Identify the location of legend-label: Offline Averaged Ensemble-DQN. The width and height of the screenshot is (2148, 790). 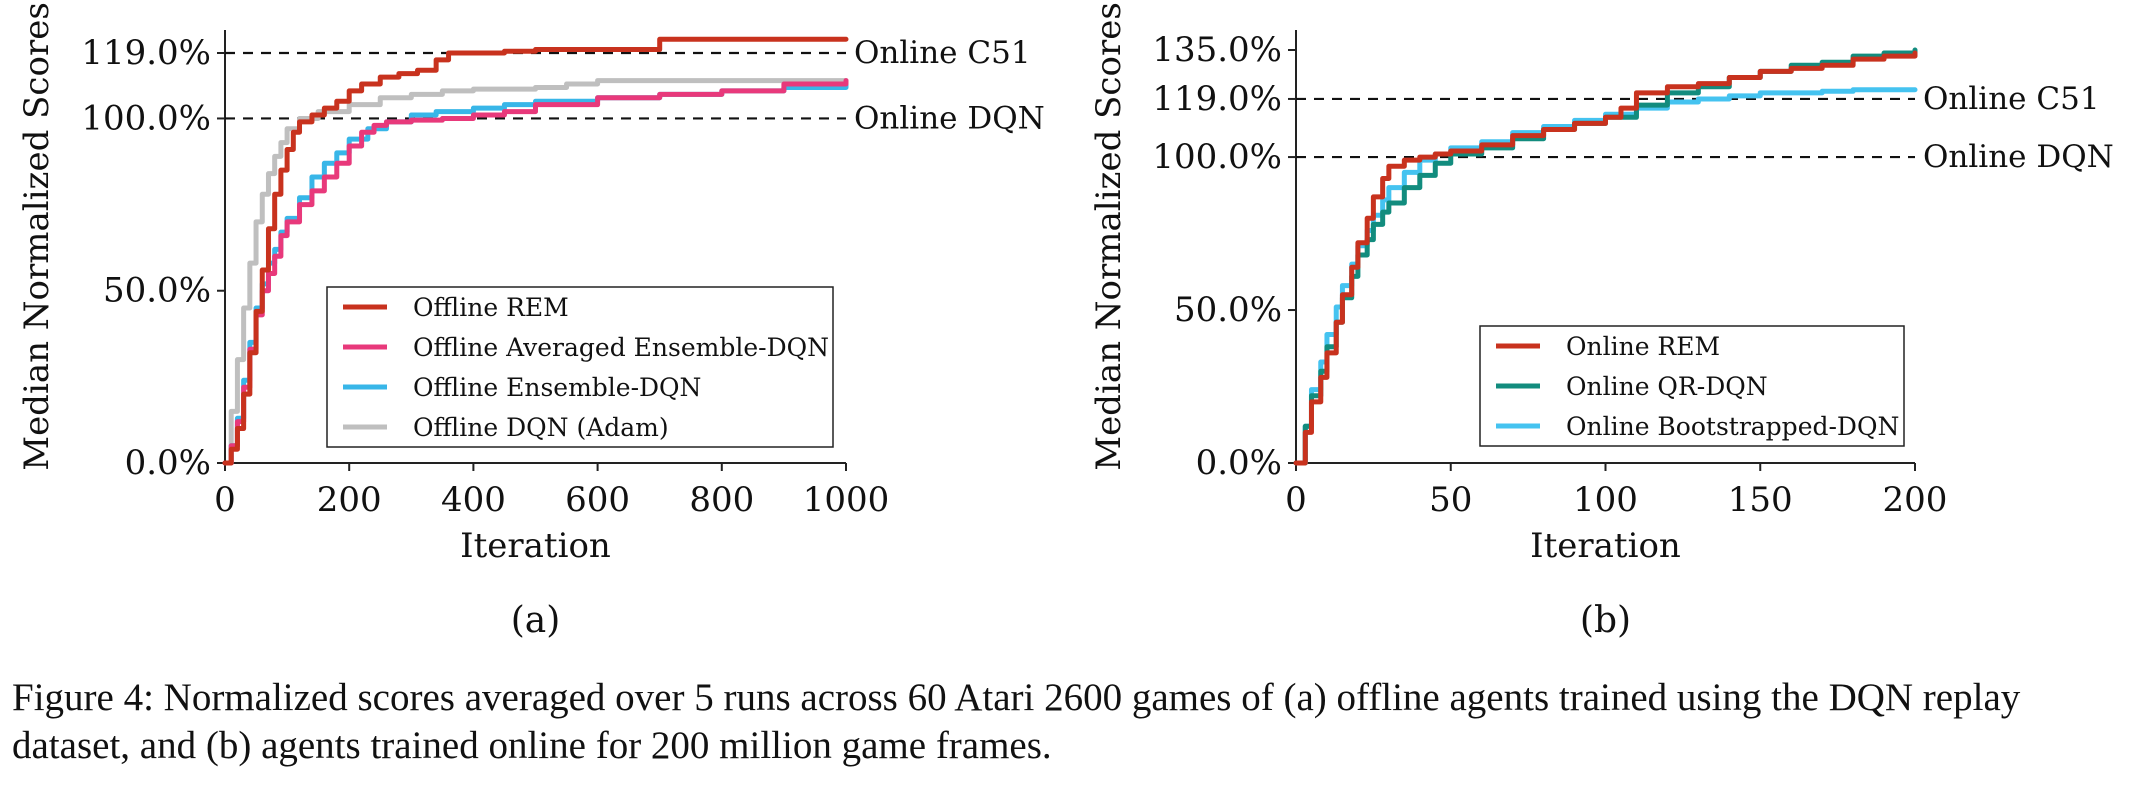
(621, 347).